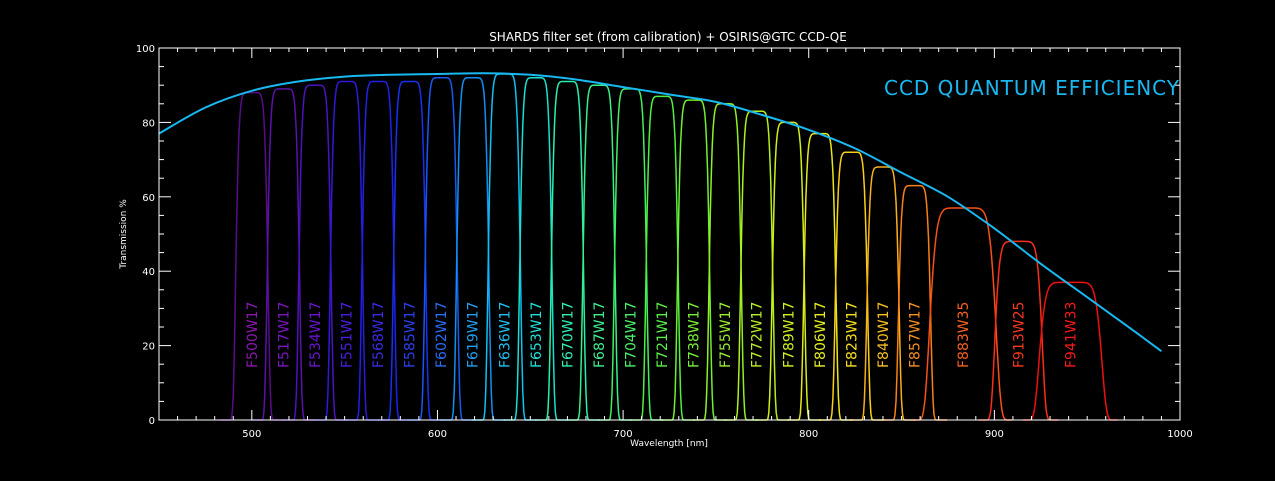 The image size is (1275, 481). I want to click on filter-curve-f941w33, so click(1070, 351).